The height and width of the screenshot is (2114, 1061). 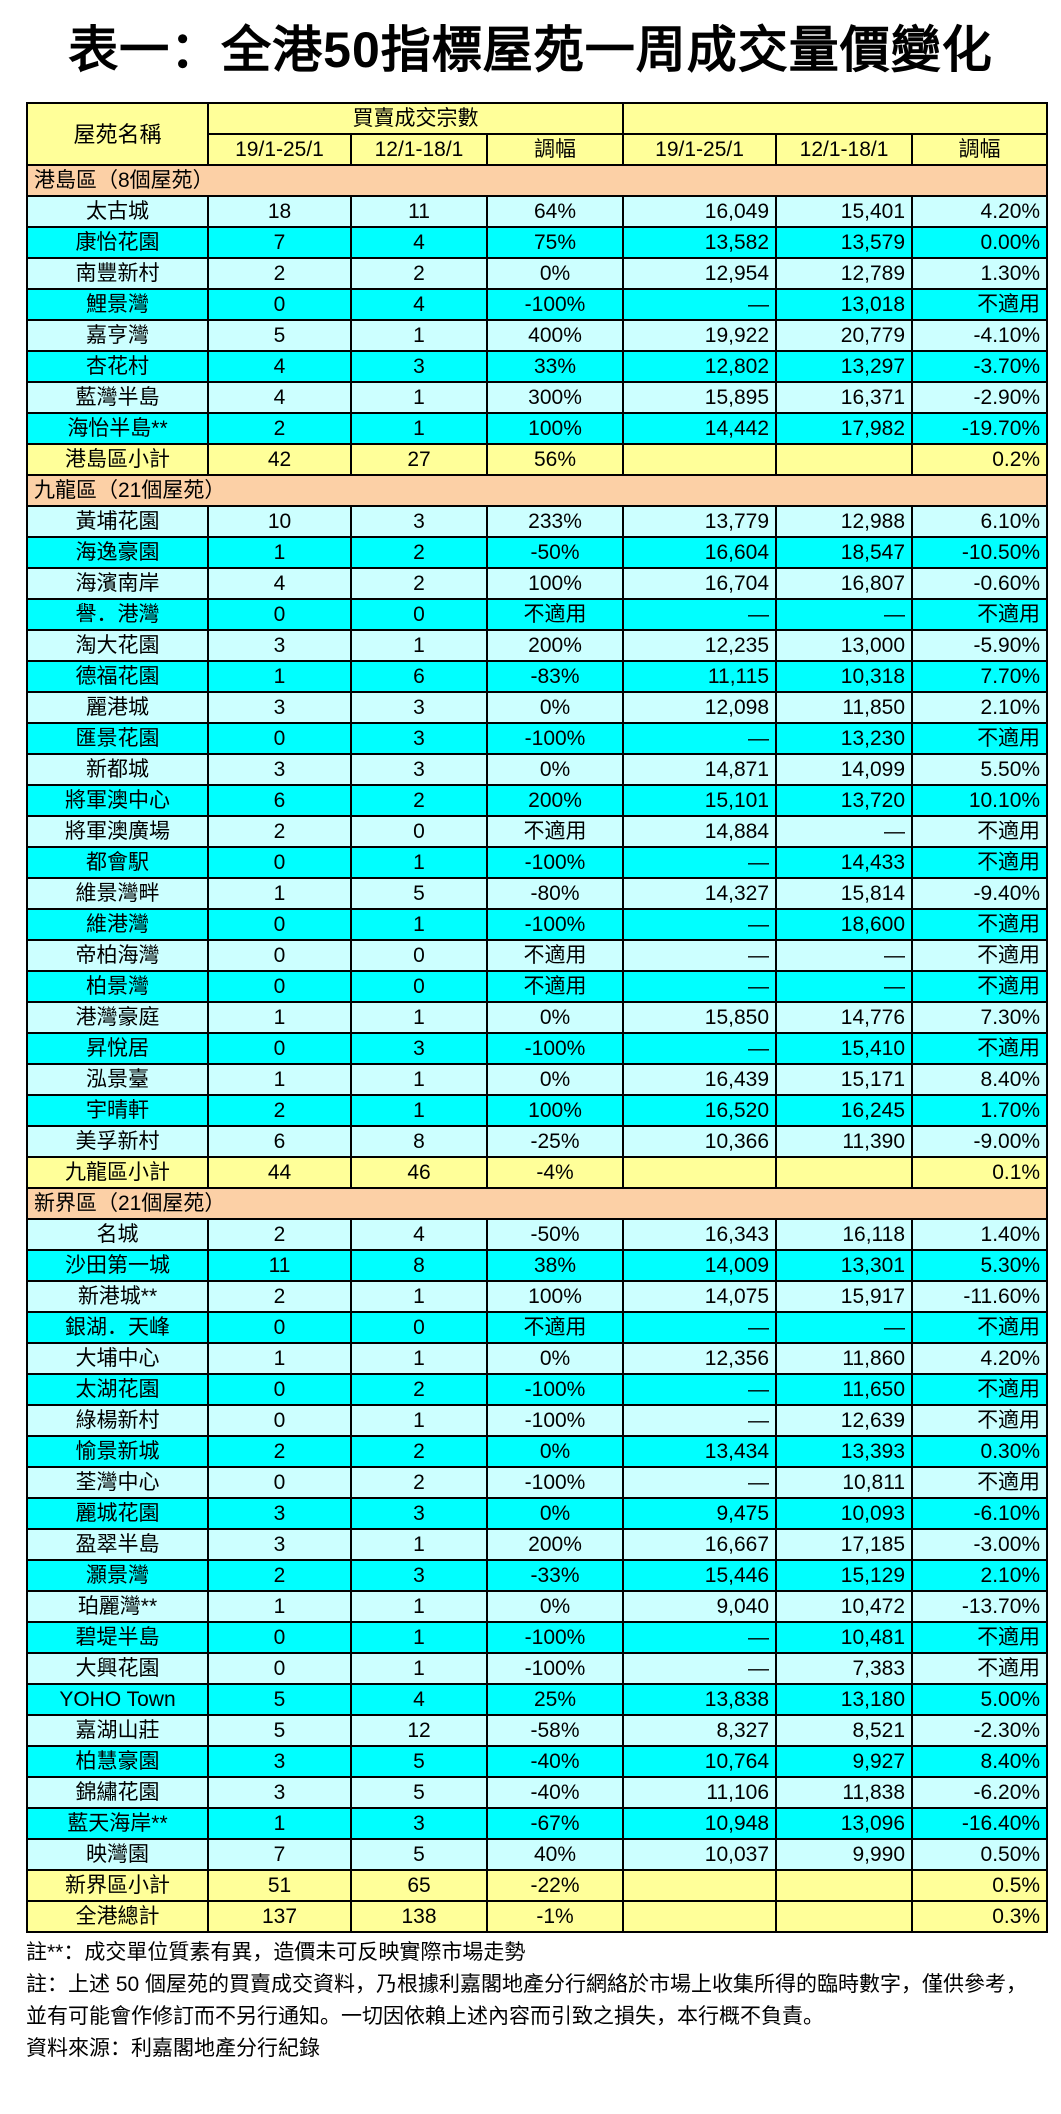 I want to click on value-cell: 13,579, so click(x=844, y=242).